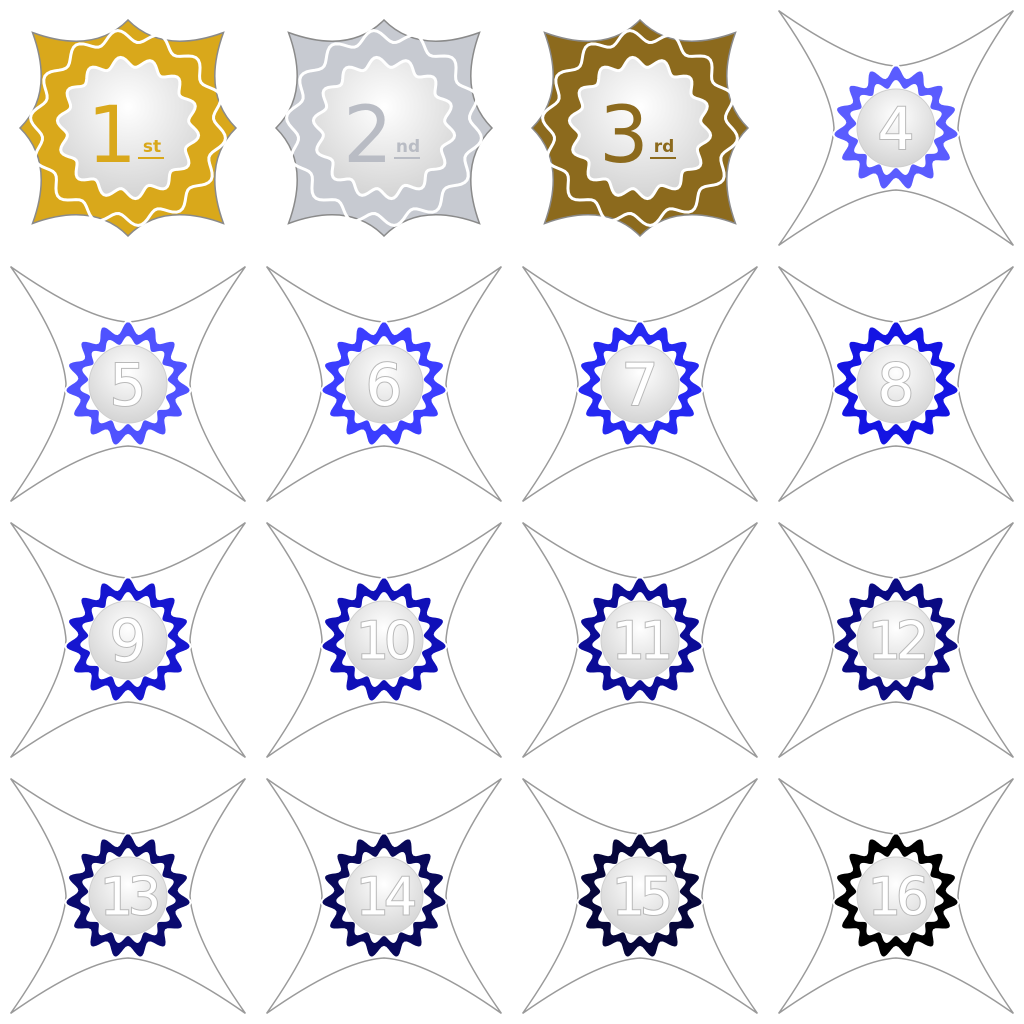 This screenshot has width=1024, height=1024. I want to click on rank-number: 10, so click(385, 642).